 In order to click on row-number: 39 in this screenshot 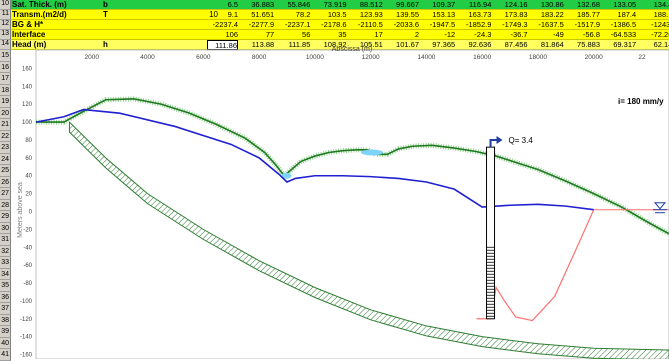, I will do `click(5, 332)`.